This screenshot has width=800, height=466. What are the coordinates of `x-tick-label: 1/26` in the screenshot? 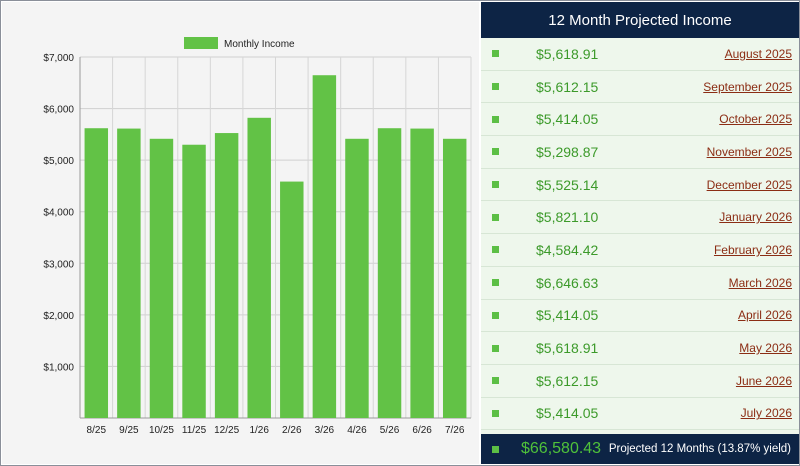 It's located at (259, 430).